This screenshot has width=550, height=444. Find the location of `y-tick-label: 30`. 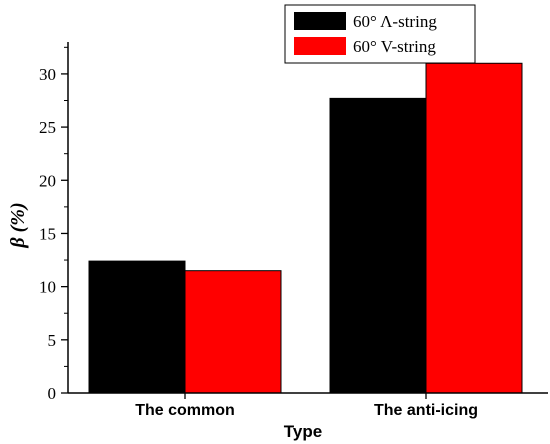

y-tick-label: 30 is located at coordinates (47, 74).